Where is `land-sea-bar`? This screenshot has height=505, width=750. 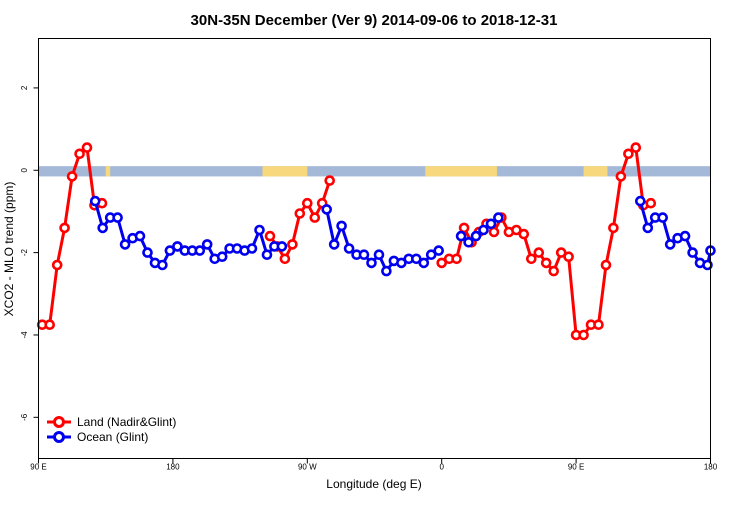
land-sea-bar is located at coordinates (374, 171).